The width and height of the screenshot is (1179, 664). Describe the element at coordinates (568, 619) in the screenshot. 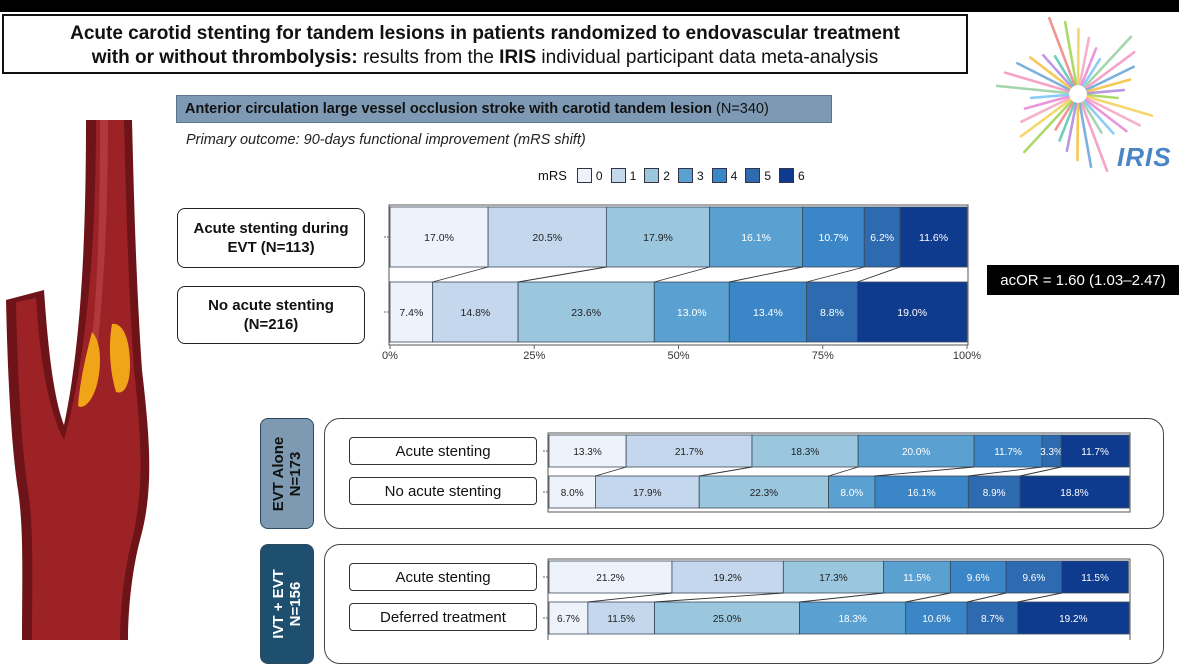

I see `bar-label-r1-mrs0: 6.7%` at that location.